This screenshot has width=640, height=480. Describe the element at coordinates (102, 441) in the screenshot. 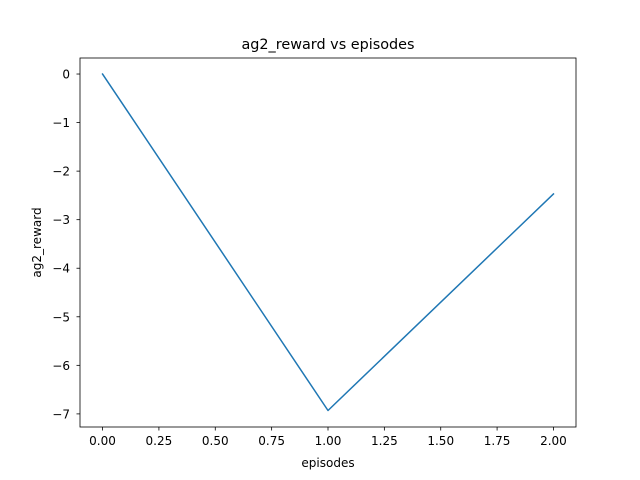

I see `x-tick-label: 0.00` at that location.